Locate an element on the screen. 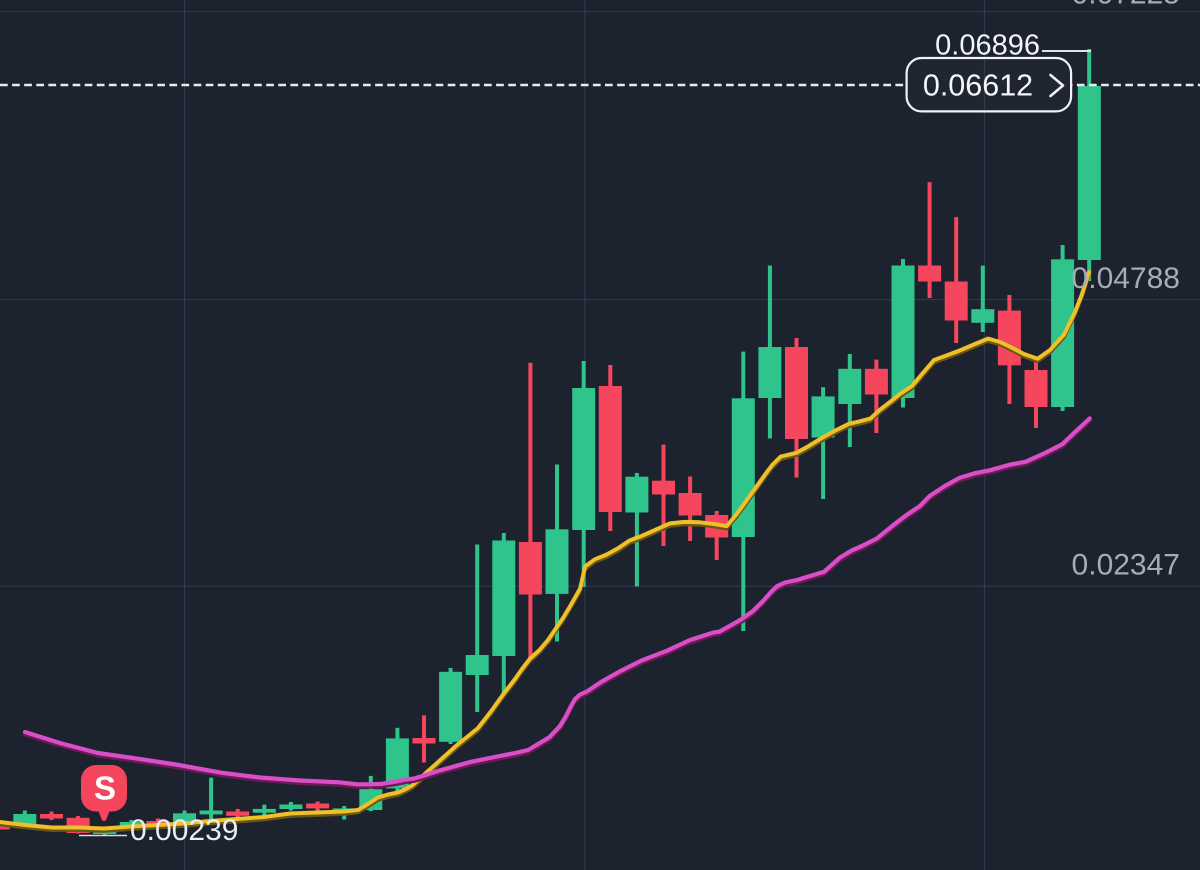 This screenshot has width=1200, height=870. svg-text: 0.00239 is located at coordinates (184, 830).